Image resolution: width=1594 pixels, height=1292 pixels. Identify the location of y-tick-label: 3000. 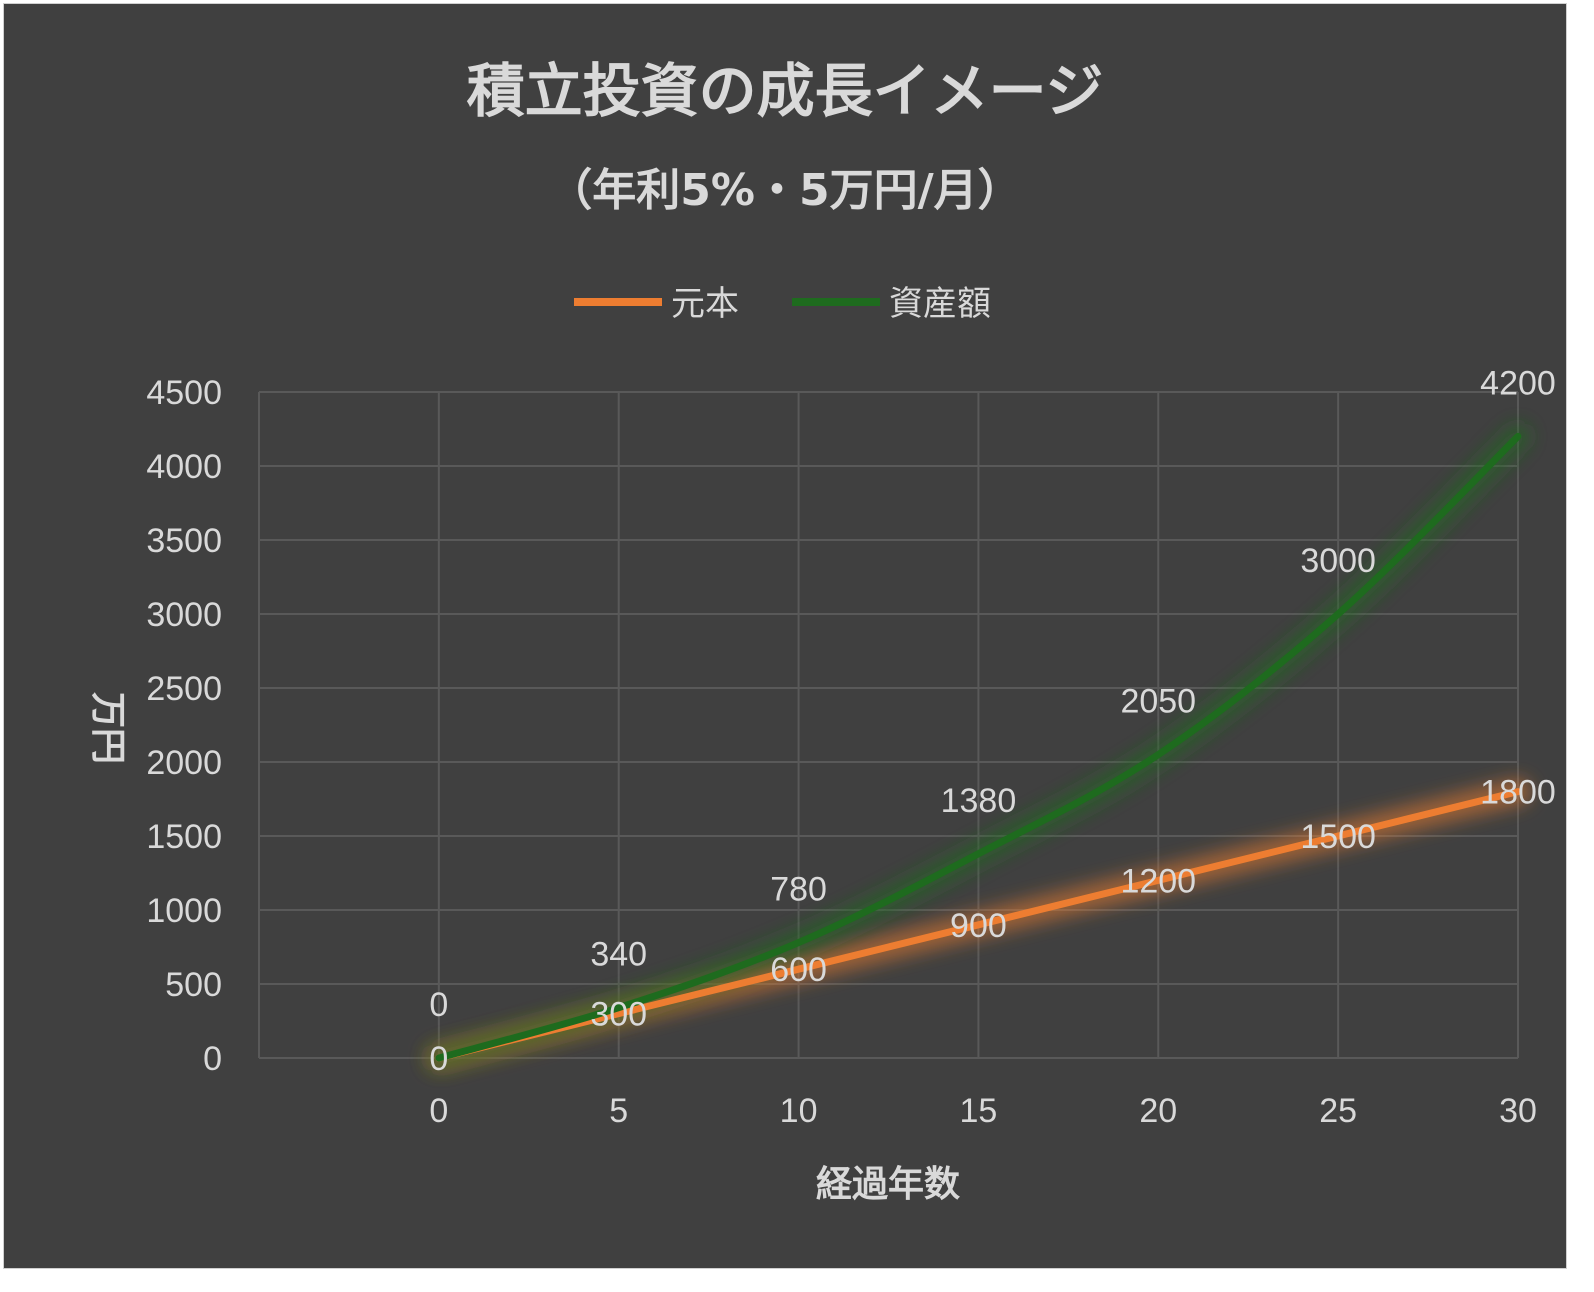
(184, 615).